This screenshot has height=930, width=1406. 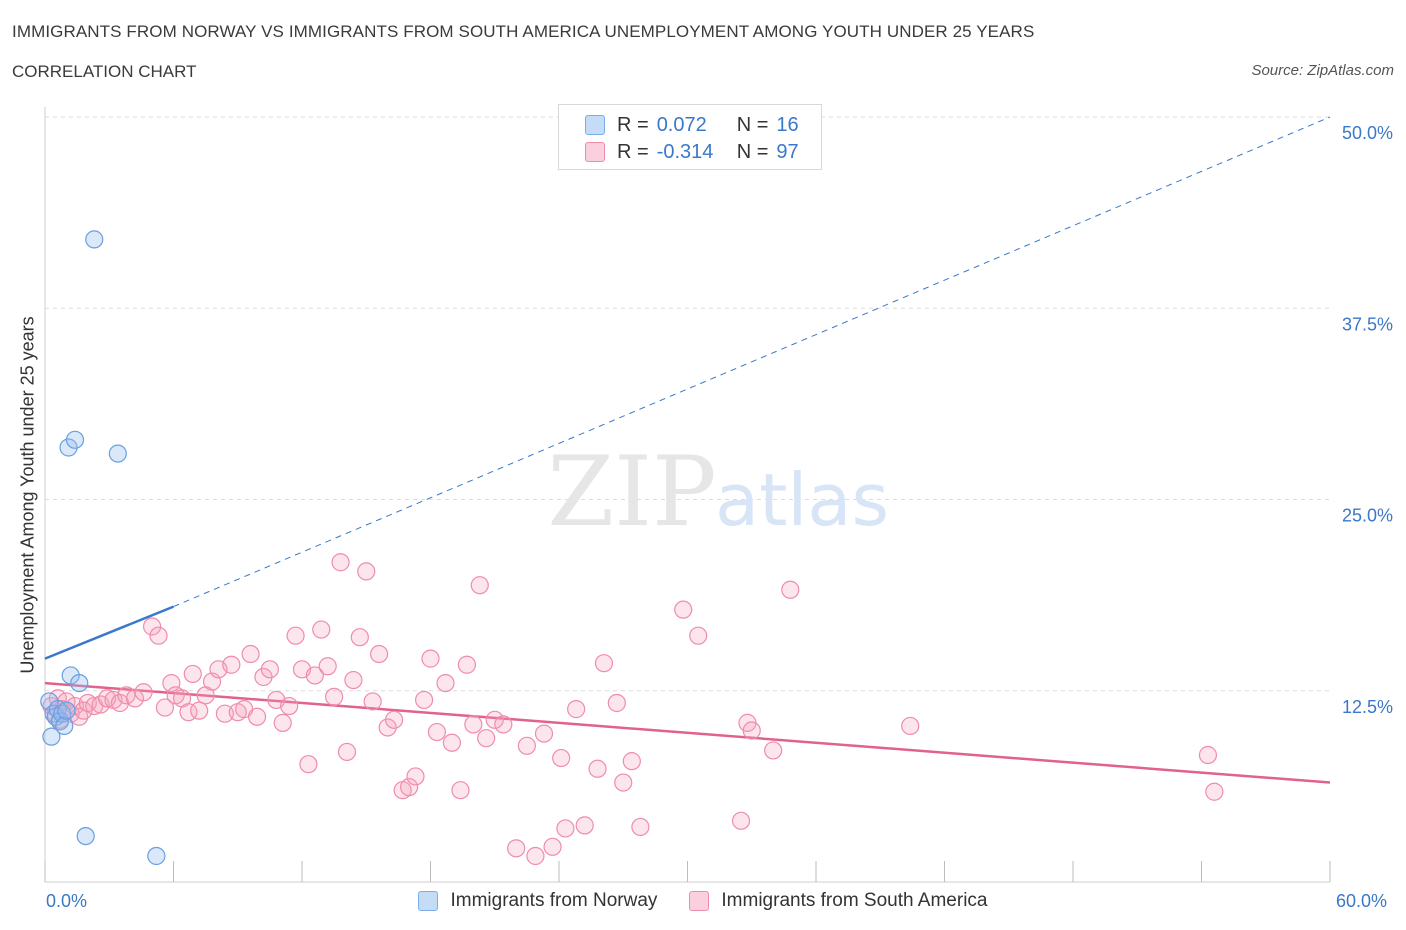 I want to click on y-tick-label-2: 37.5%, so click(x=1367, y=324).